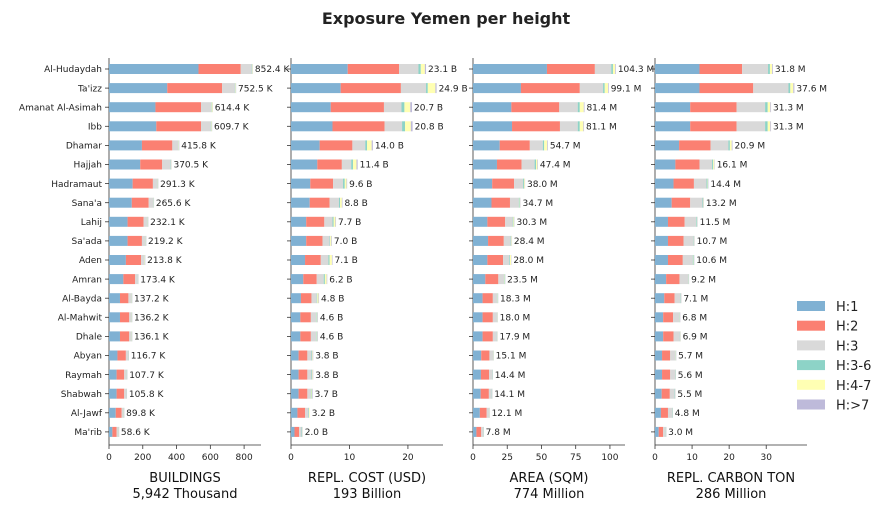 The width and height of the screenshot is (888, 510). Describe the element at coordinates (811, 404) in the screenshot. I see `legend-swatch` at that location.